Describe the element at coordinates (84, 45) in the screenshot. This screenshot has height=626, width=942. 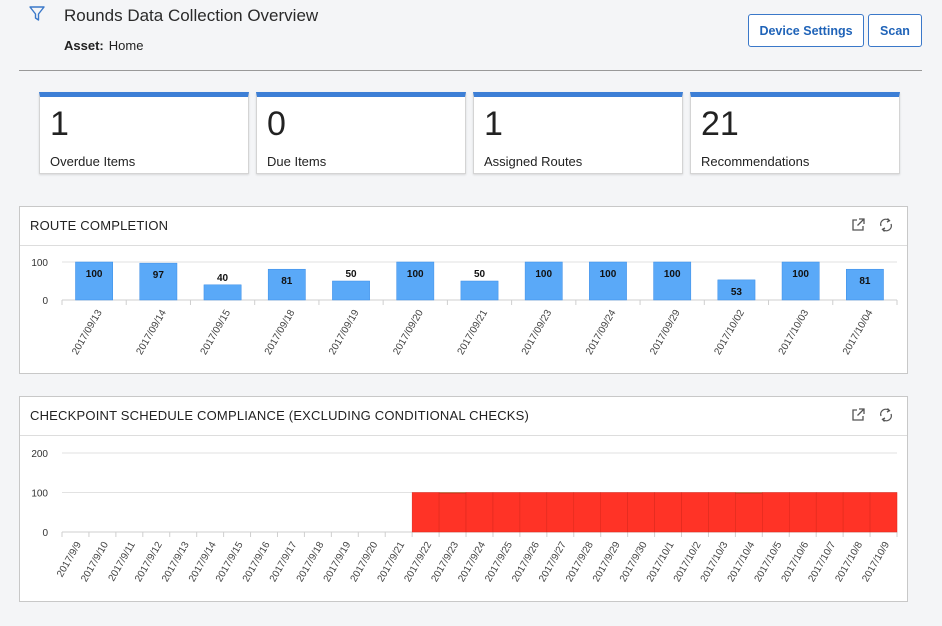
I see `asset-label: Asset:` at that location.